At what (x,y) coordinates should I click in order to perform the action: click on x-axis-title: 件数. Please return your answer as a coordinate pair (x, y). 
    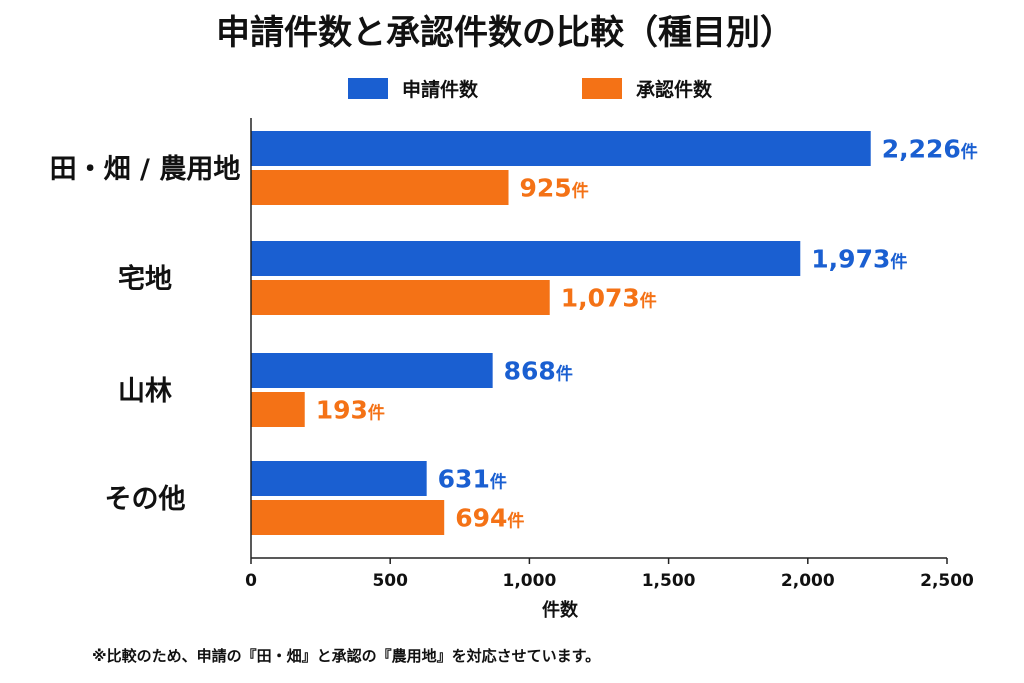
    Looking at the image, I should click on (560, 610).